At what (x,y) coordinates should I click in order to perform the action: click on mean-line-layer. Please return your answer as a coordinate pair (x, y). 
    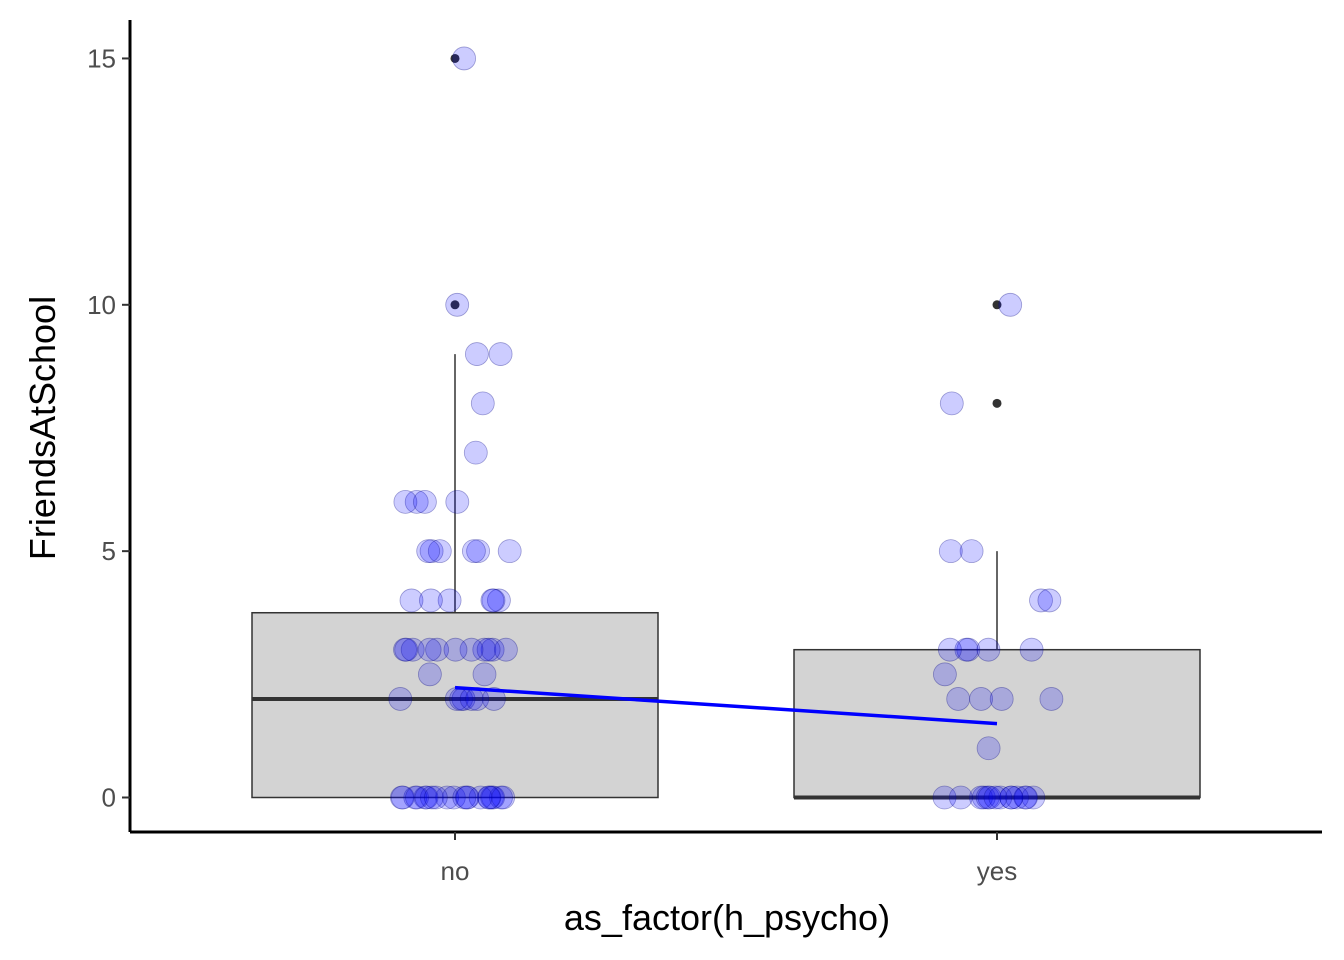
    Looking at the image, I should click on (726, 705).